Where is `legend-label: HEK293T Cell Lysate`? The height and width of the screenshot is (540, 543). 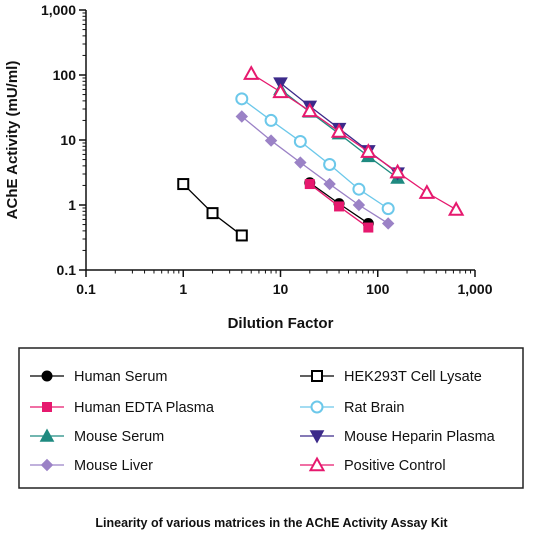
legend-label: HEK293T Cell Lysate is located at coordinates (413, 377).